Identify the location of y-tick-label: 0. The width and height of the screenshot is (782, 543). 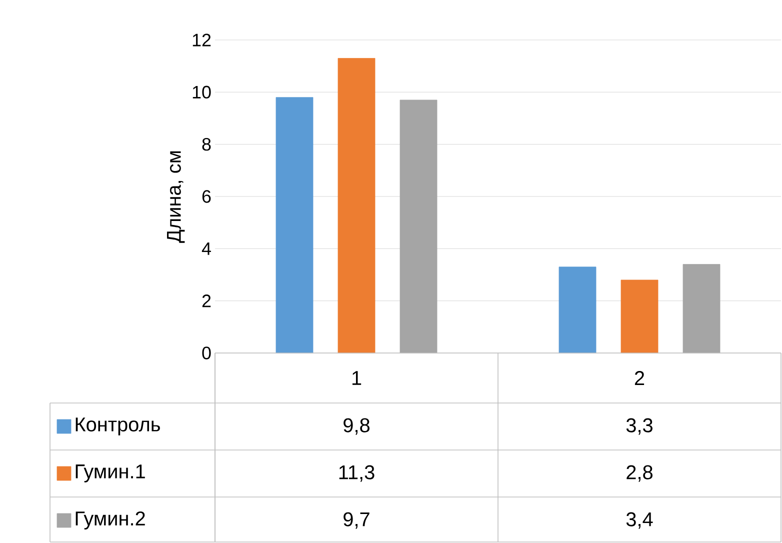
(206, 353).